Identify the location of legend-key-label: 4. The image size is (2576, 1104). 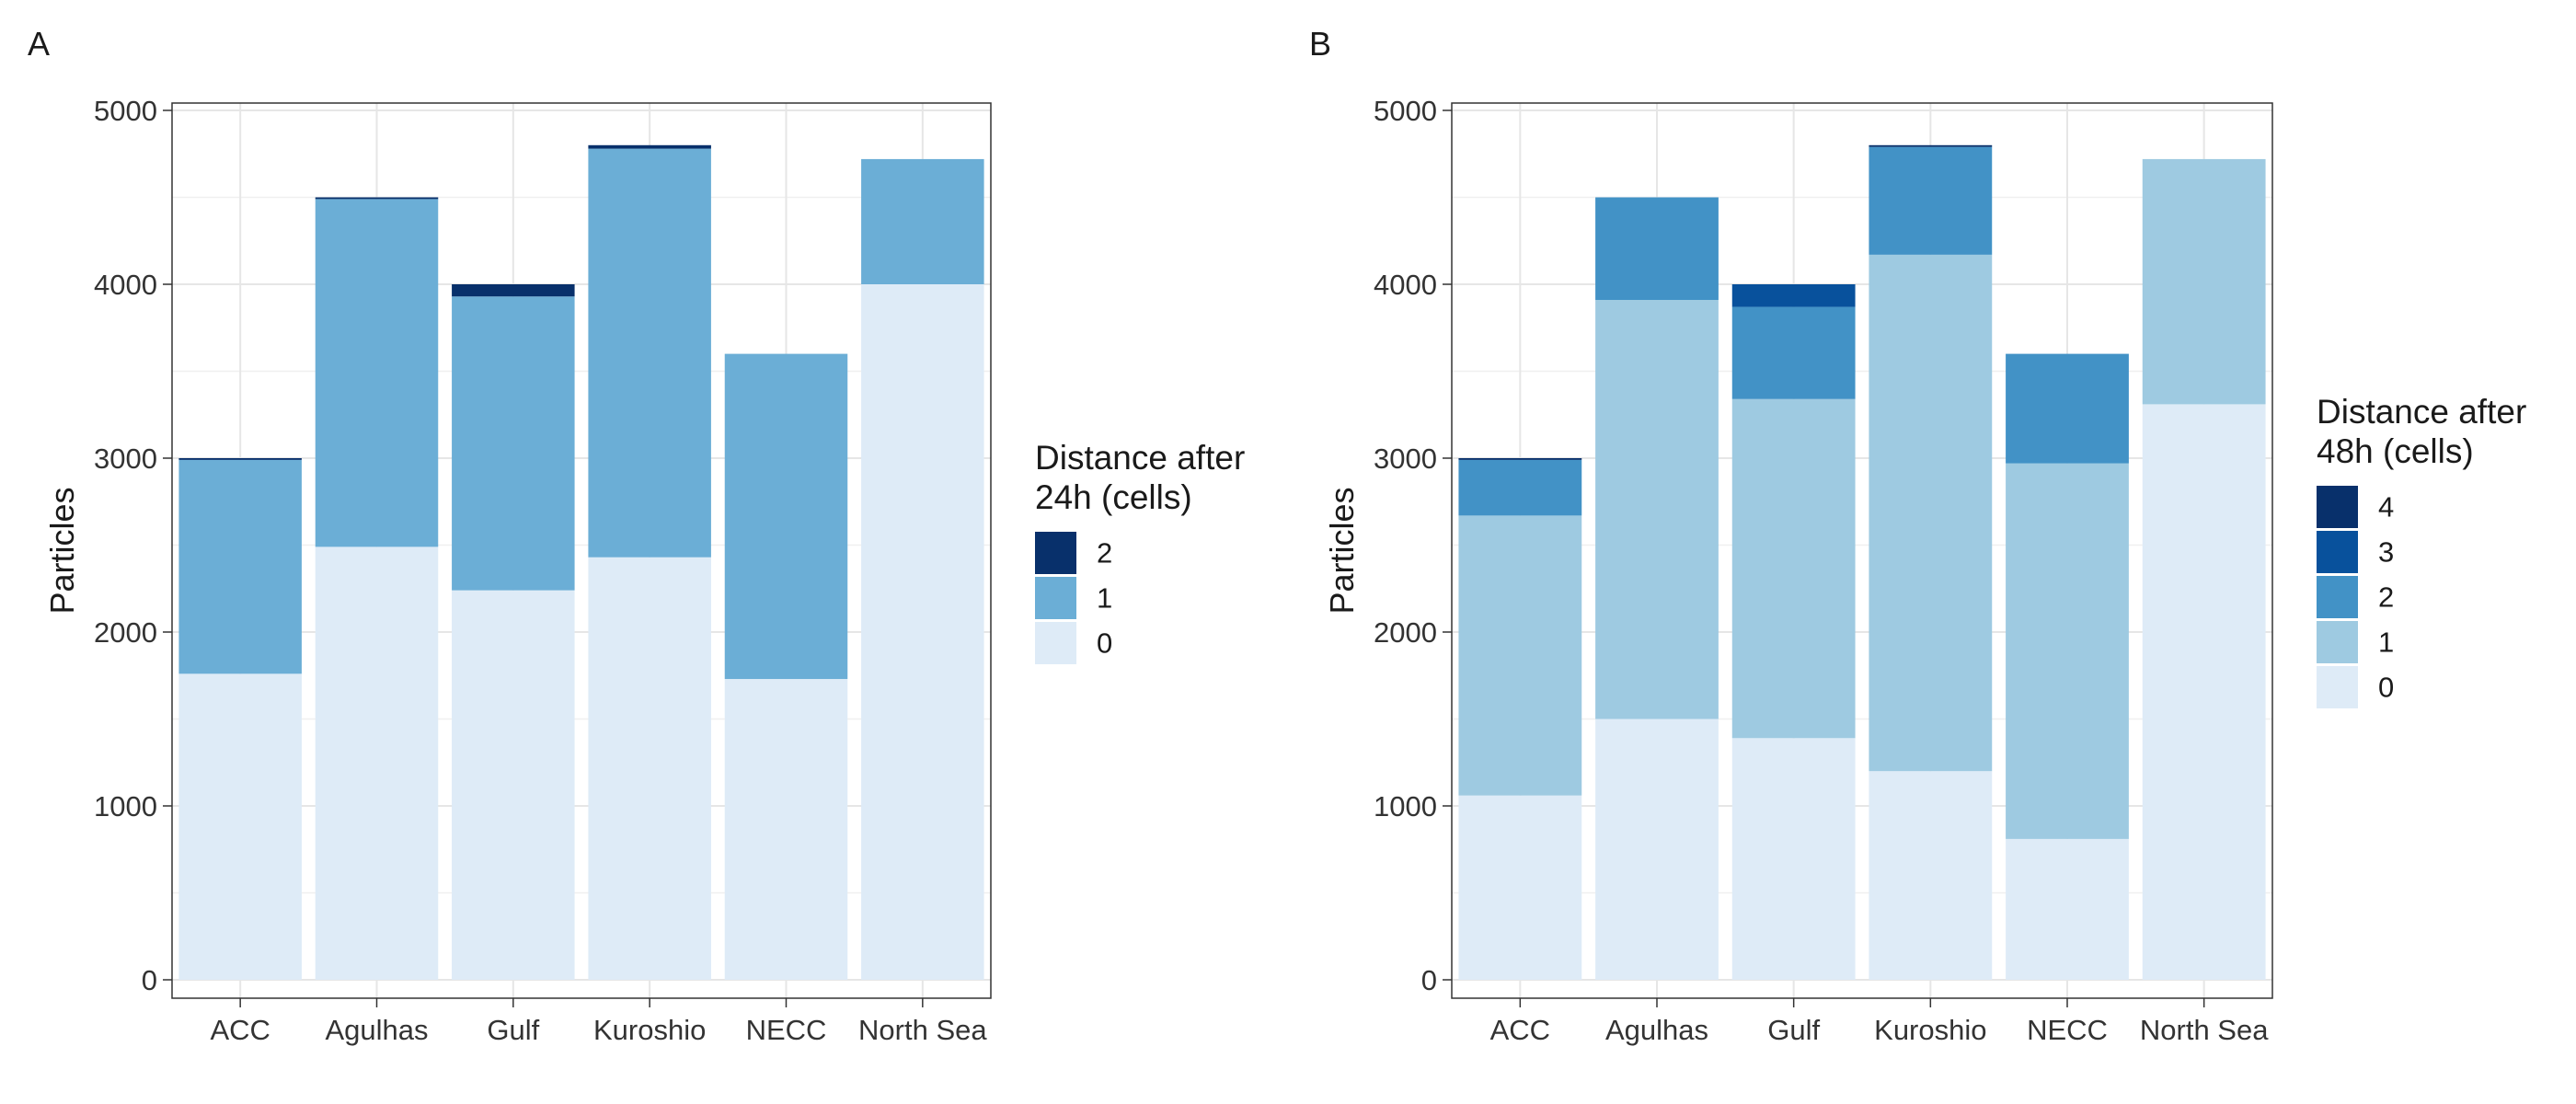
(2386, 507).